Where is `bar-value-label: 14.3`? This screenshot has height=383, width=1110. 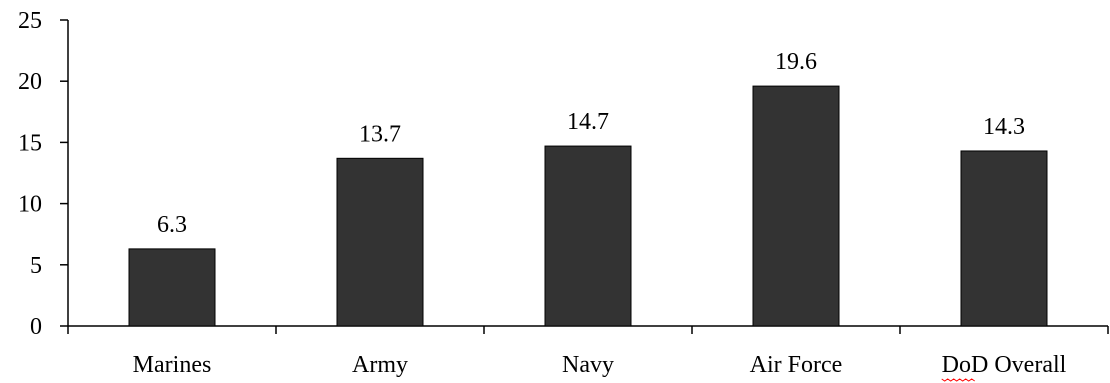
bar-value-label: 14.3 is located at coordinates (1004, 127).